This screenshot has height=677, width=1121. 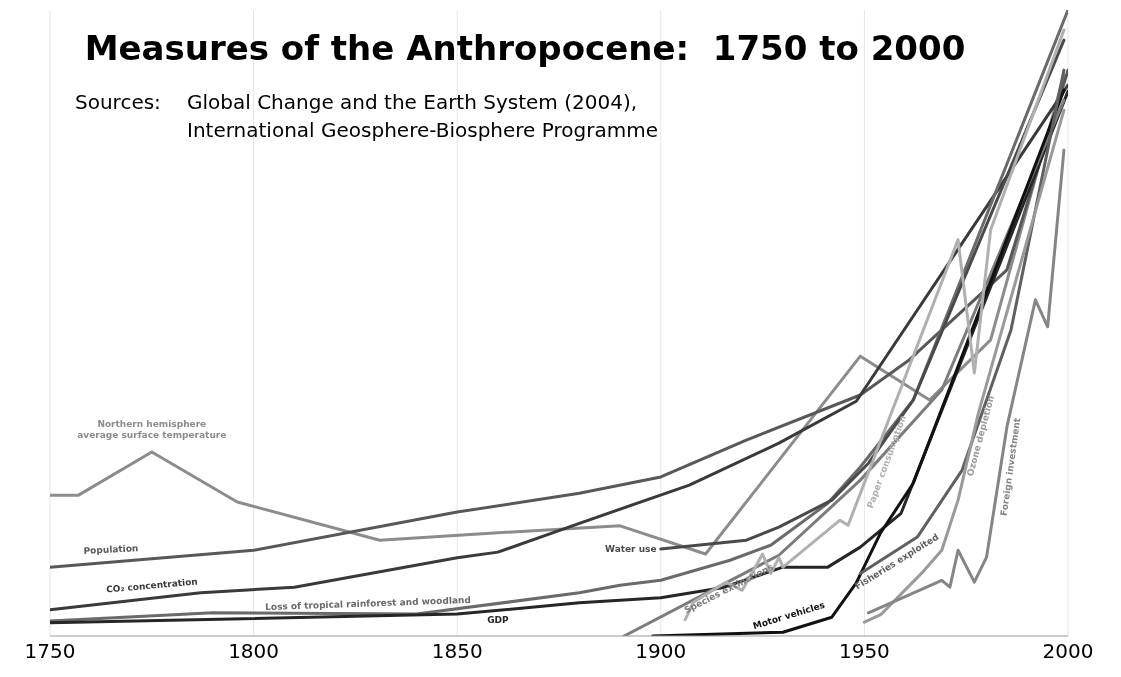 What do you see at coordinates (118, 102) in the screenshot?
I see `annotation: Sources:` at bounding box center [118, 102].